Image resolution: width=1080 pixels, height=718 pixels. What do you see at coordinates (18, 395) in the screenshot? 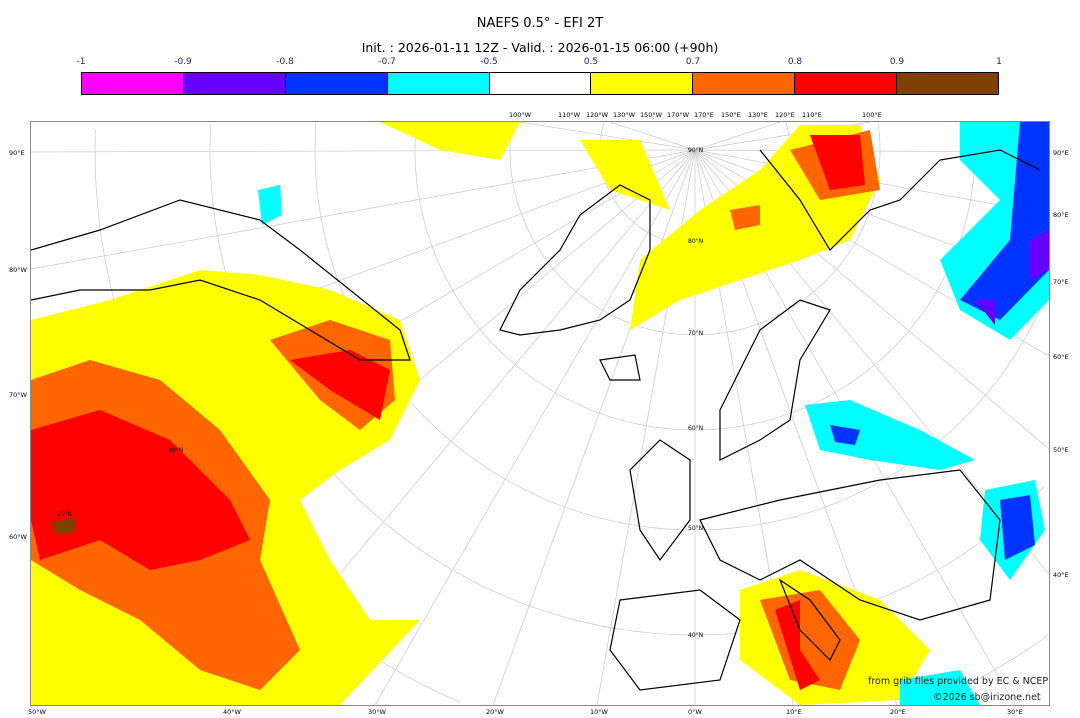
I see `left-axis-label: 70°W` at bounding box center [18, 395].